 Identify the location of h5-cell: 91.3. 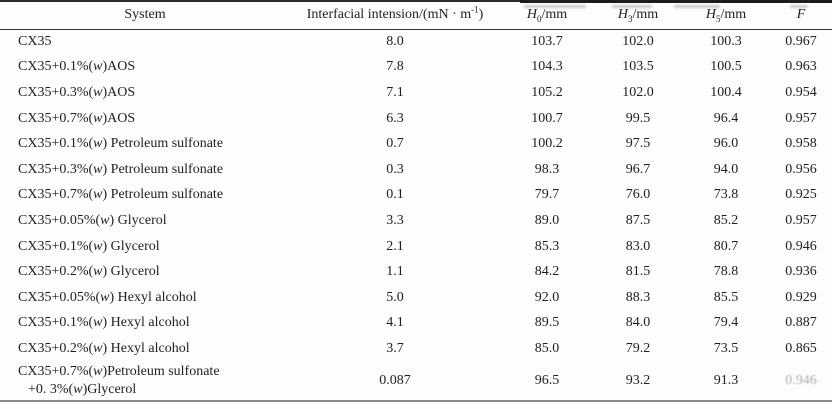
(726, 380).